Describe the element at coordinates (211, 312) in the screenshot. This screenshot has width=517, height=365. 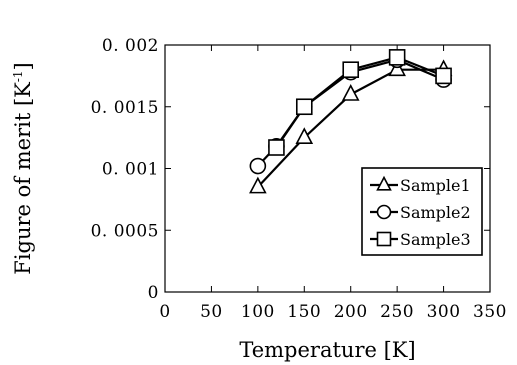
I see `x-tick-label: 50` at that location.